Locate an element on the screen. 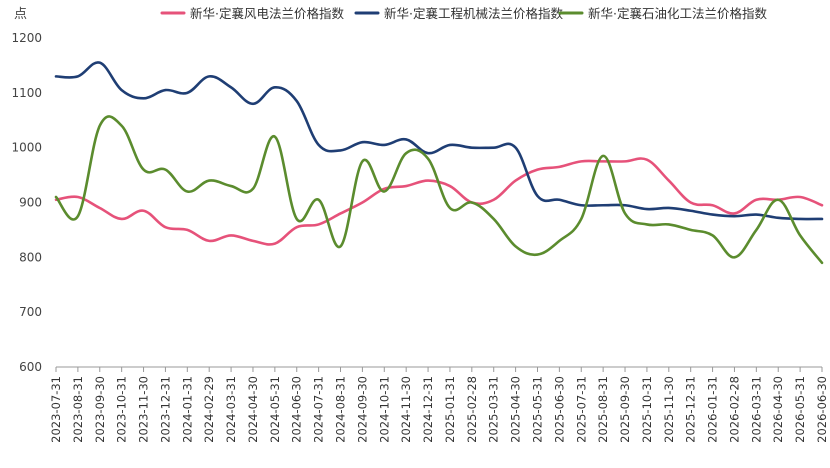 This screenshot has width=830, height=468. x-tick-label: 2025-10-31 is located at coordinates (647, 409).